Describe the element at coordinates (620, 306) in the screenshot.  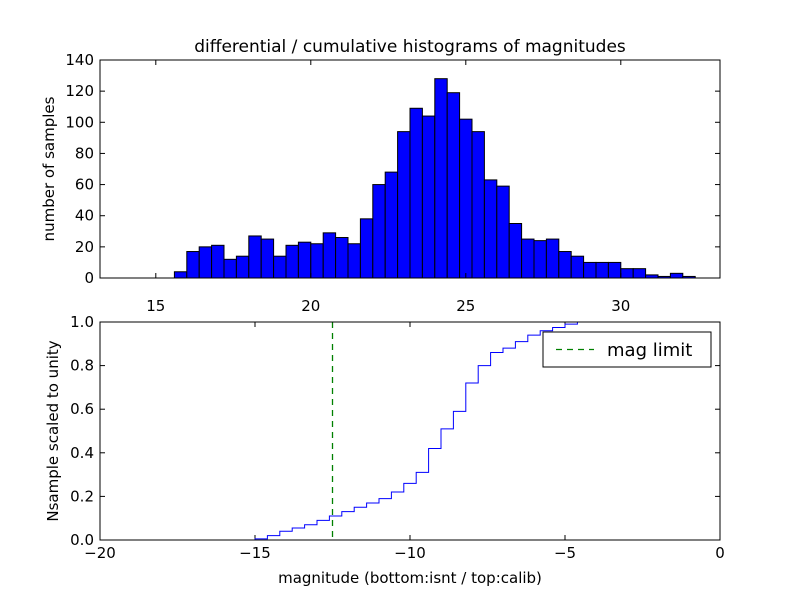
I see `top-x-tick-label: 30` at that location.